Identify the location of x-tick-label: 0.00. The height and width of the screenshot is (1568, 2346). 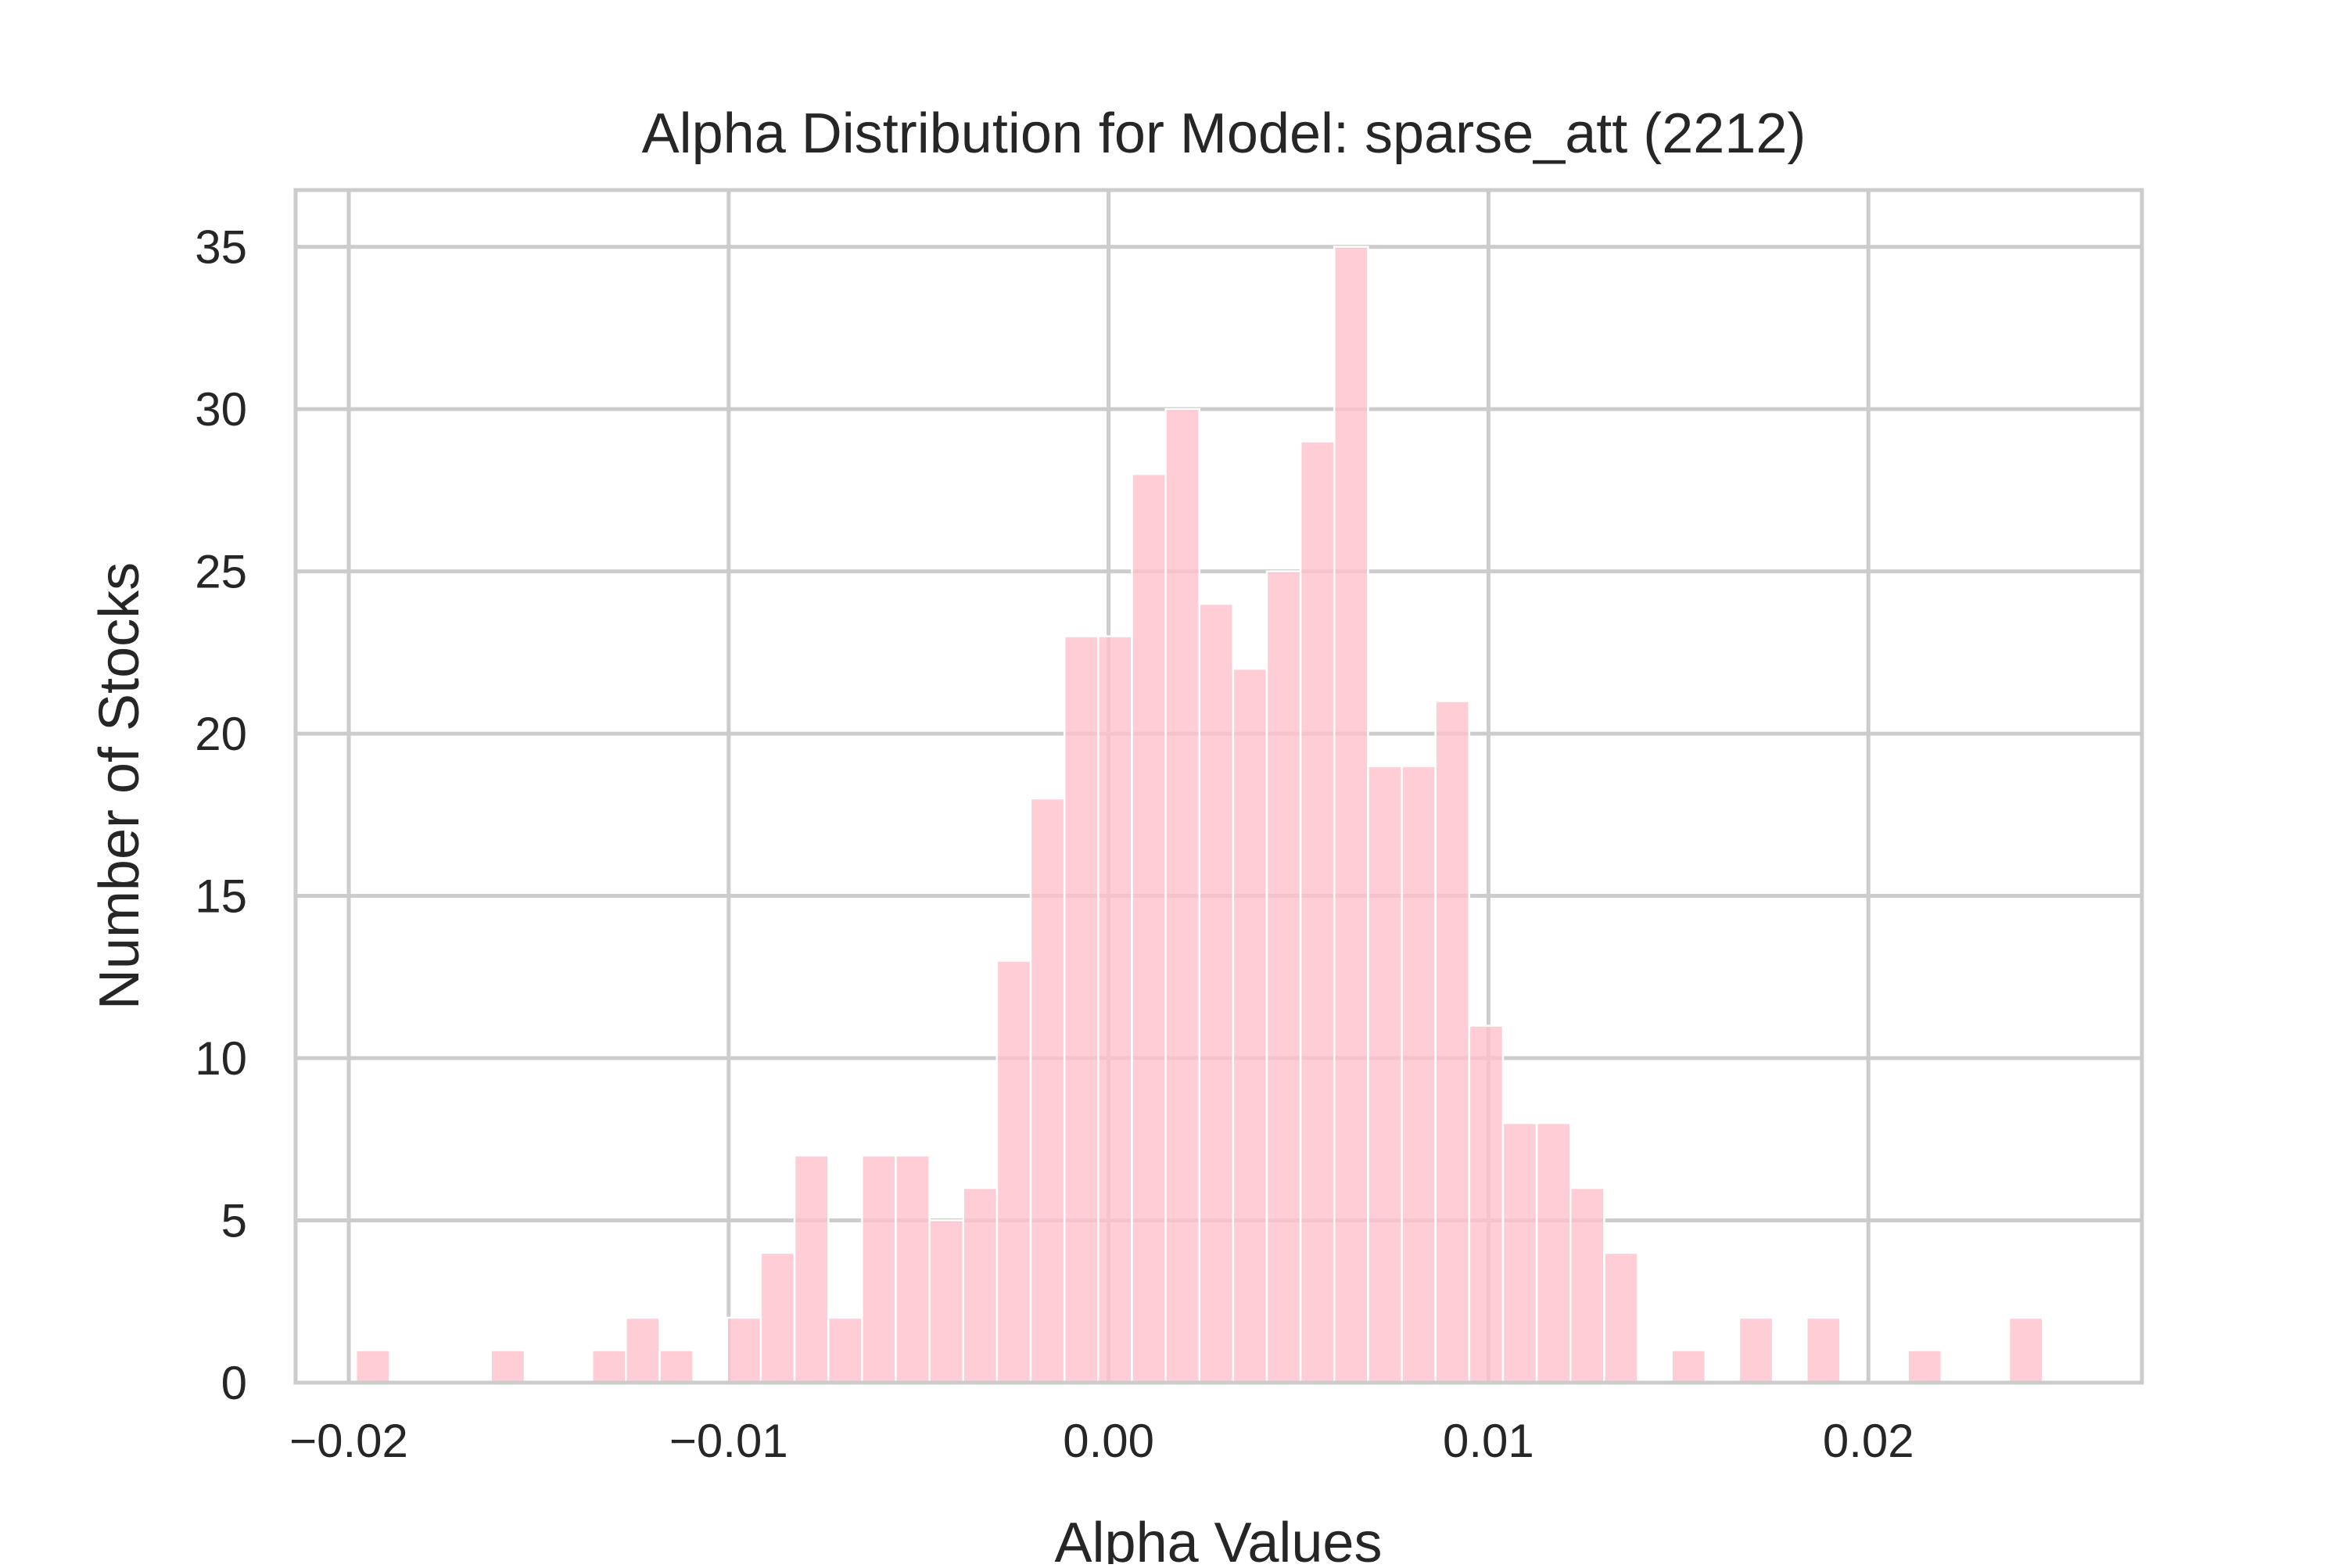
(1109, 1441).